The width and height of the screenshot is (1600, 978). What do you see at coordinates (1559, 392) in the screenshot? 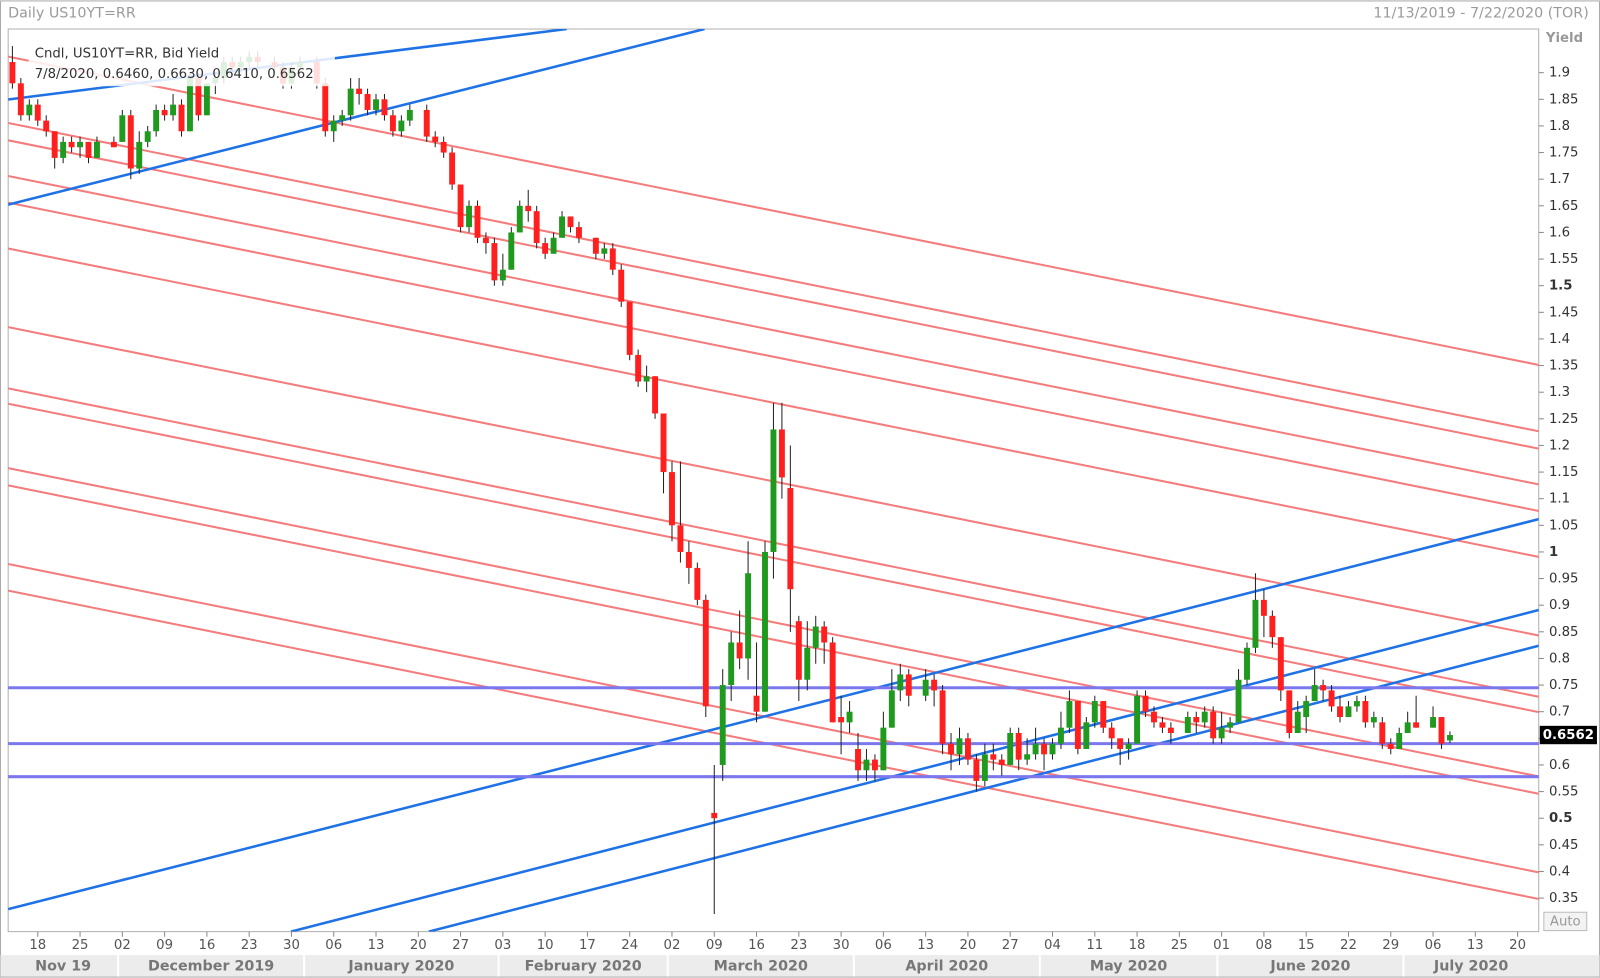
I see `y-tick-label: 1.3` at bounding box center [1559, 392].